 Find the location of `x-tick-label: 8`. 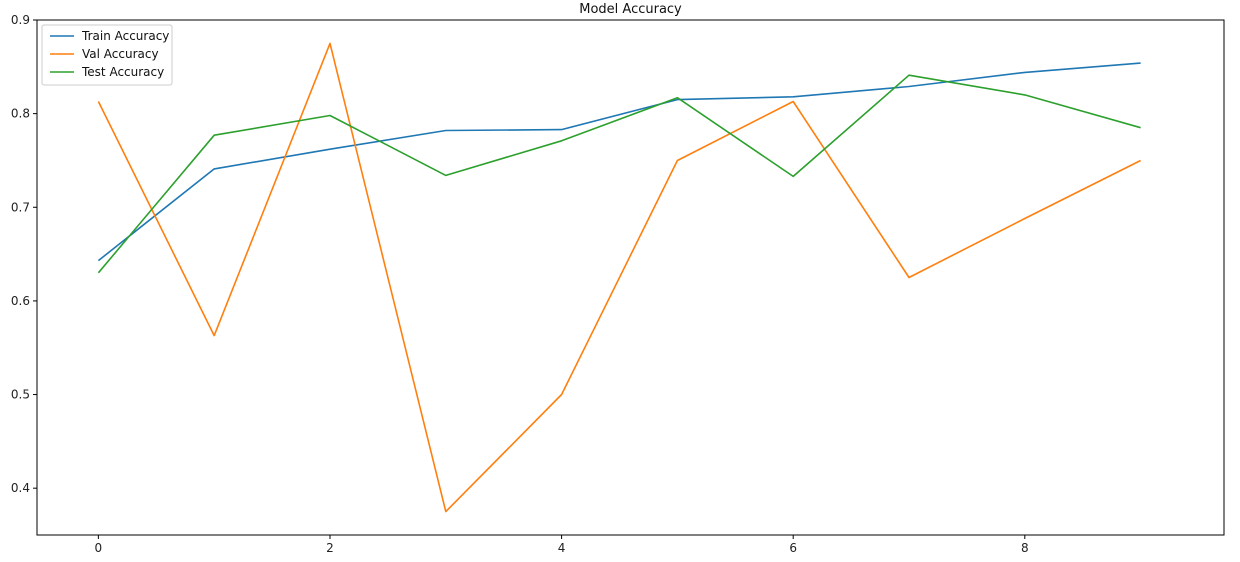

x-tick-label: 8 is located at coordinates (1025, 548).